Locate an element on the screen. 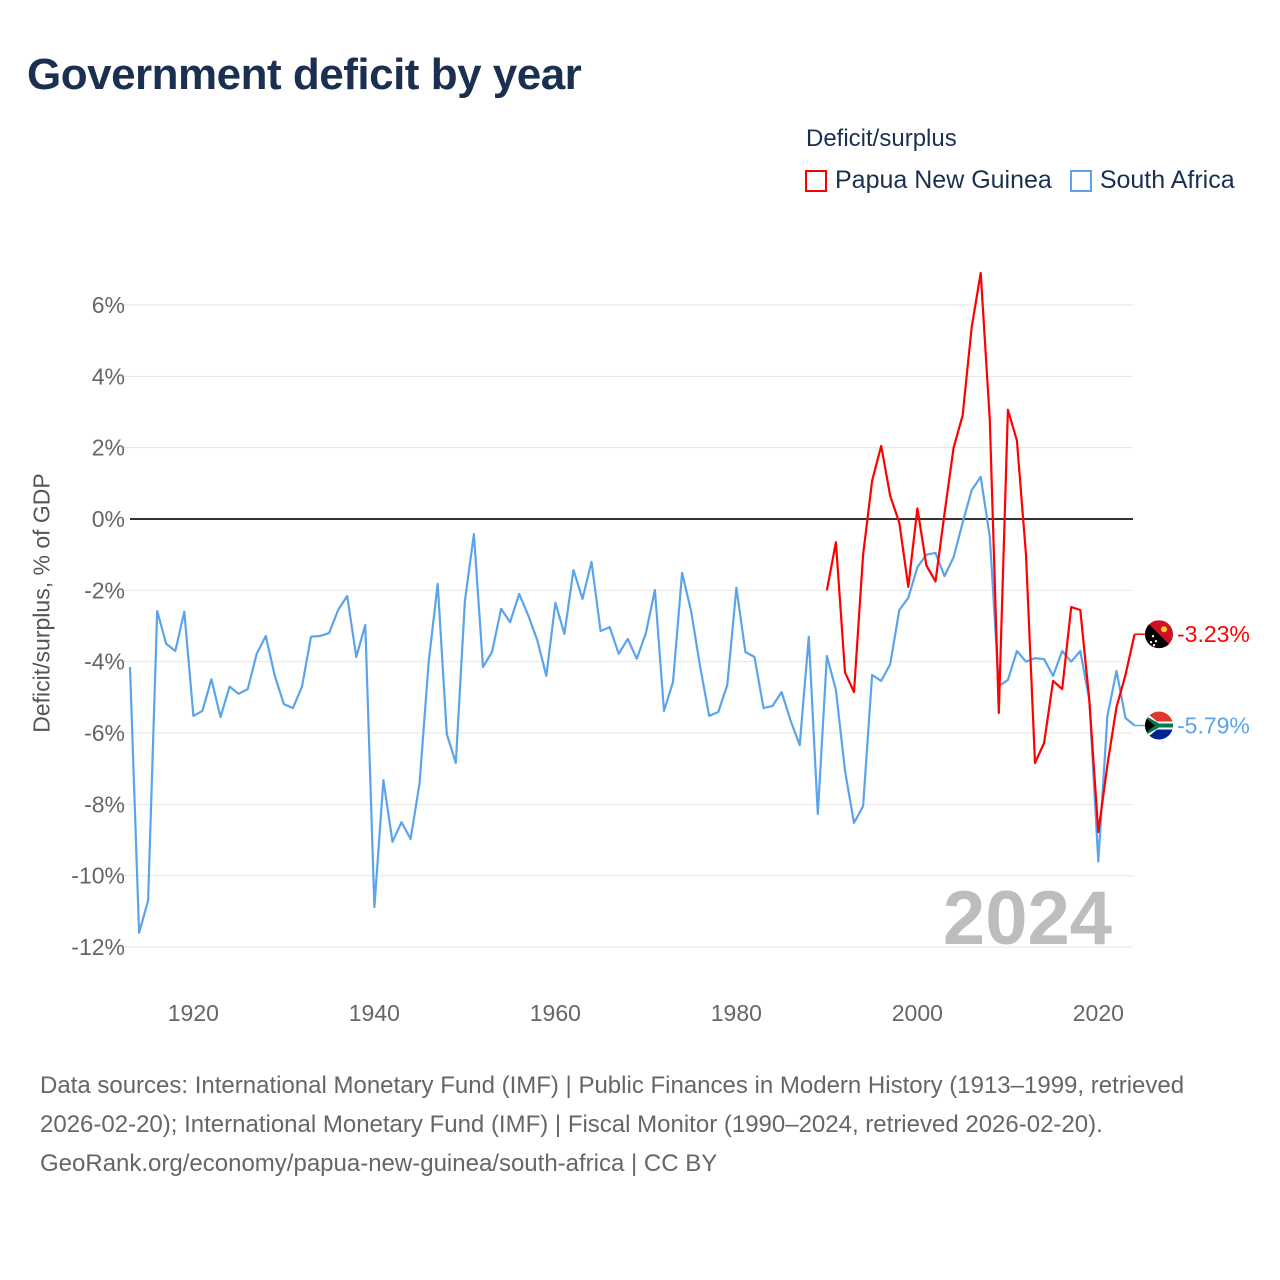 This screenshot has height=1280, width=1280. end-value-label: -3.23% is located at coordinates (1213, 634).